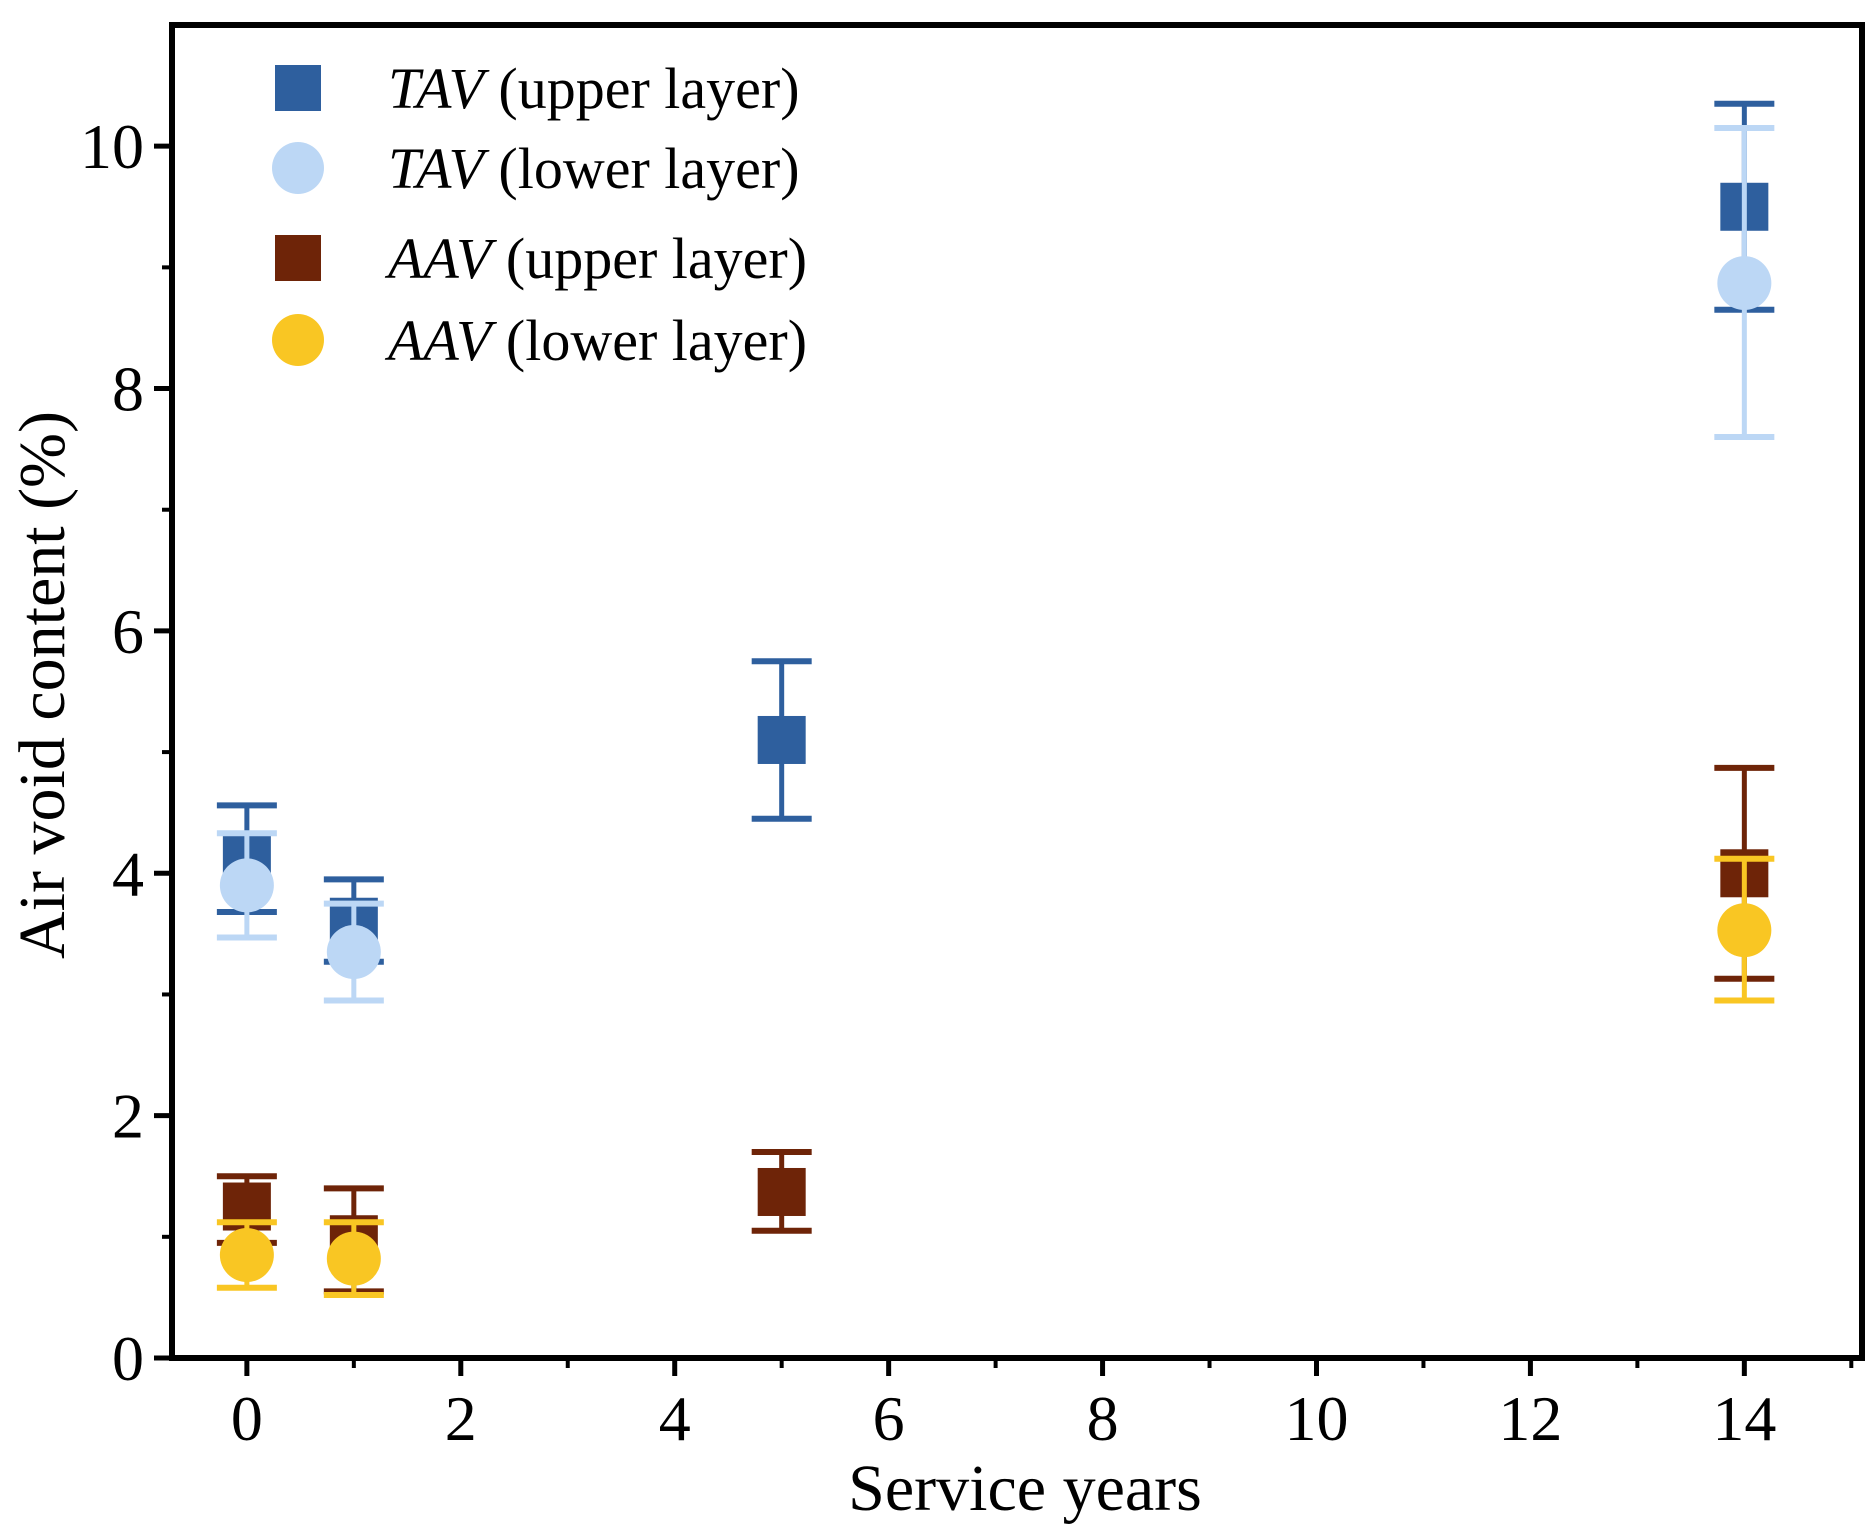 Image resolution: width=1875 pixels, height=1538 pixels. Describe the element at coordinates (1103, 1418) in the screenshot. I see `x-tick-label: 8` at that location.